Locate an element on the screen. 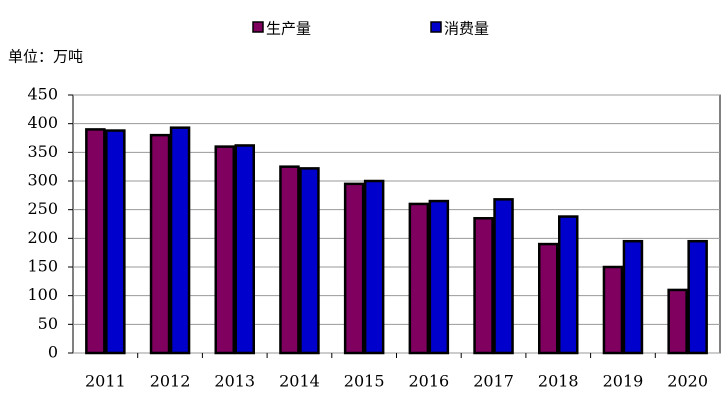 This screenshot has height=405, width=726. x-tick-label: 2011 is located at coordinates (105, 381).